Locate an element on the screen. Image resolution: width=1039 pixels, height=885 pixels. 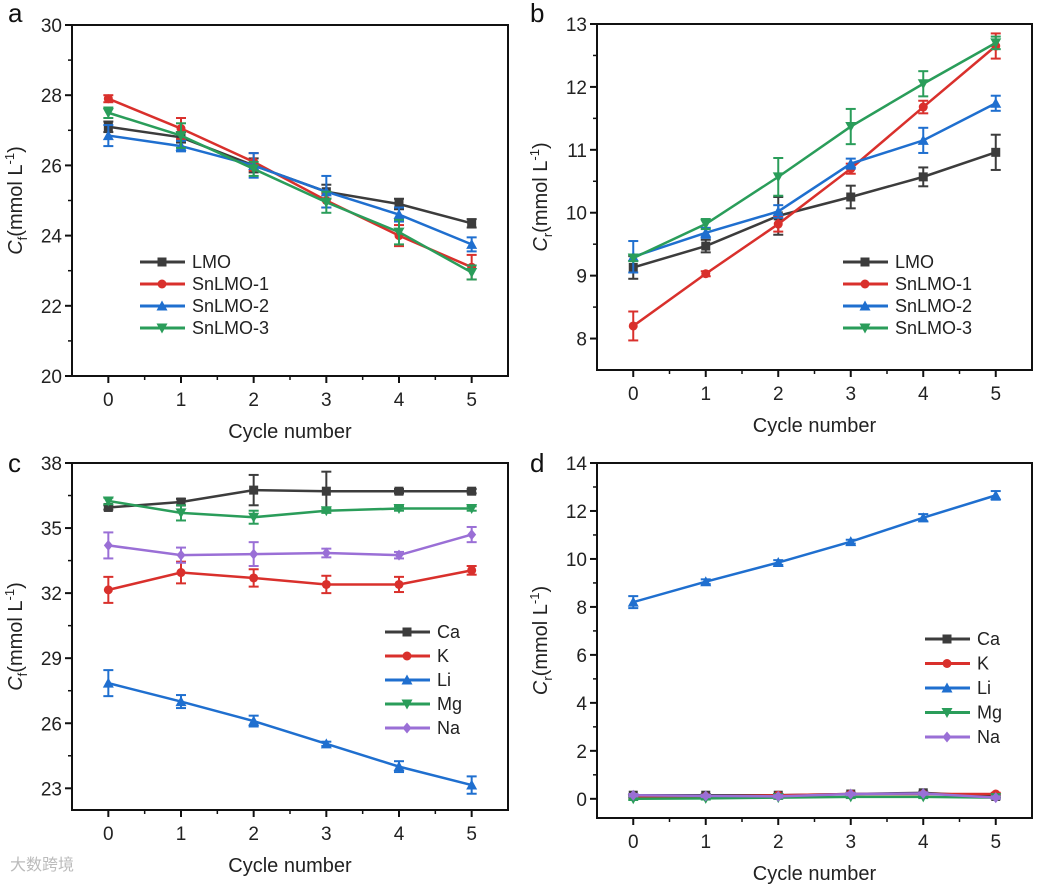
legend-item: Ca is located at coordinates (423, 632).